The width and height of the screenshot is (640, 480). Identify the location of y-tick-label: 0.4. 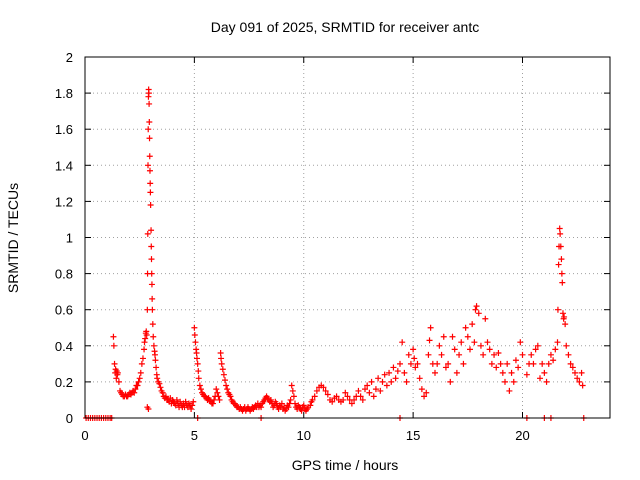
(64, 346).